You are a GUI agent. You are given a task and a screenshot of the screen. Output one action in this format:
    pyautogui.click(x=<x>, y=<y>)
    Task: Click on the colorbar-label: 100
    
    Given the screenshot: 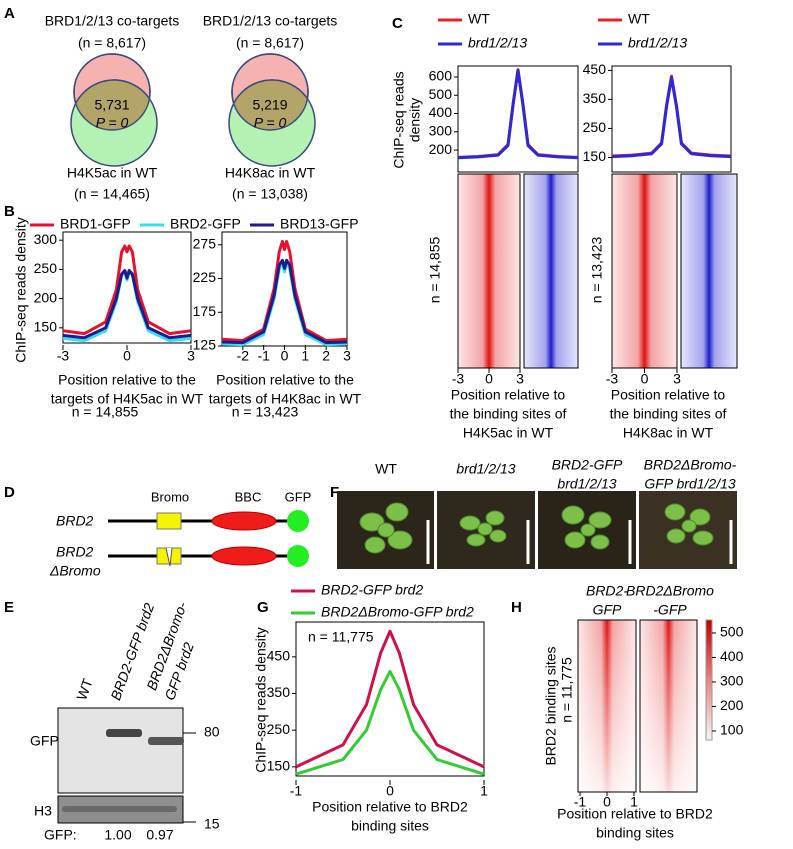 What is the action you would take?
    pyautogui.click(x=732, y=730)
    